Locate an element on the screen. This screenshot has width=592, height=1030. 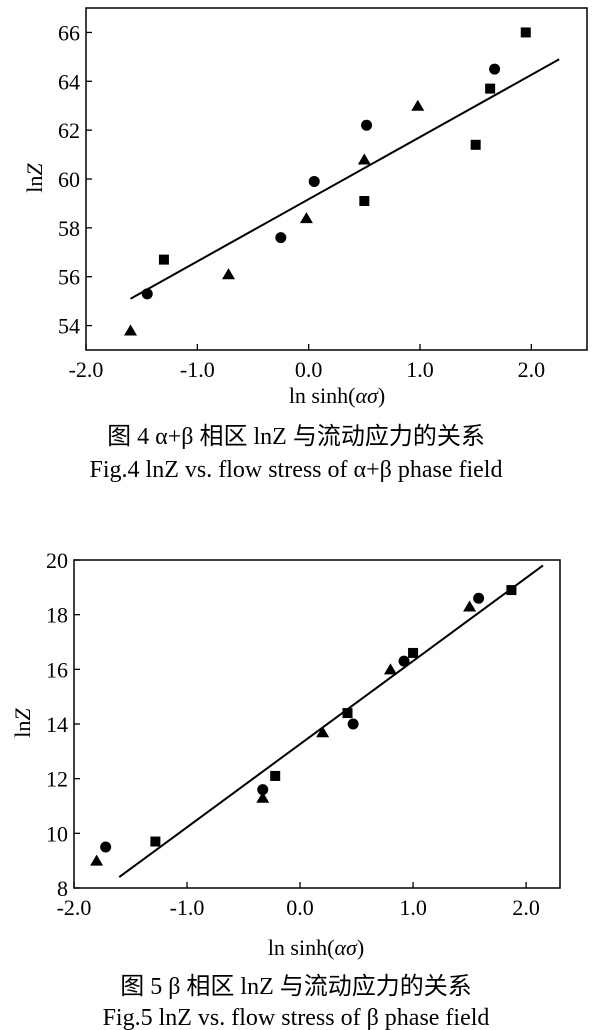
chart-1-xtick-label: 2.0 is located at coordinates (532, 369).